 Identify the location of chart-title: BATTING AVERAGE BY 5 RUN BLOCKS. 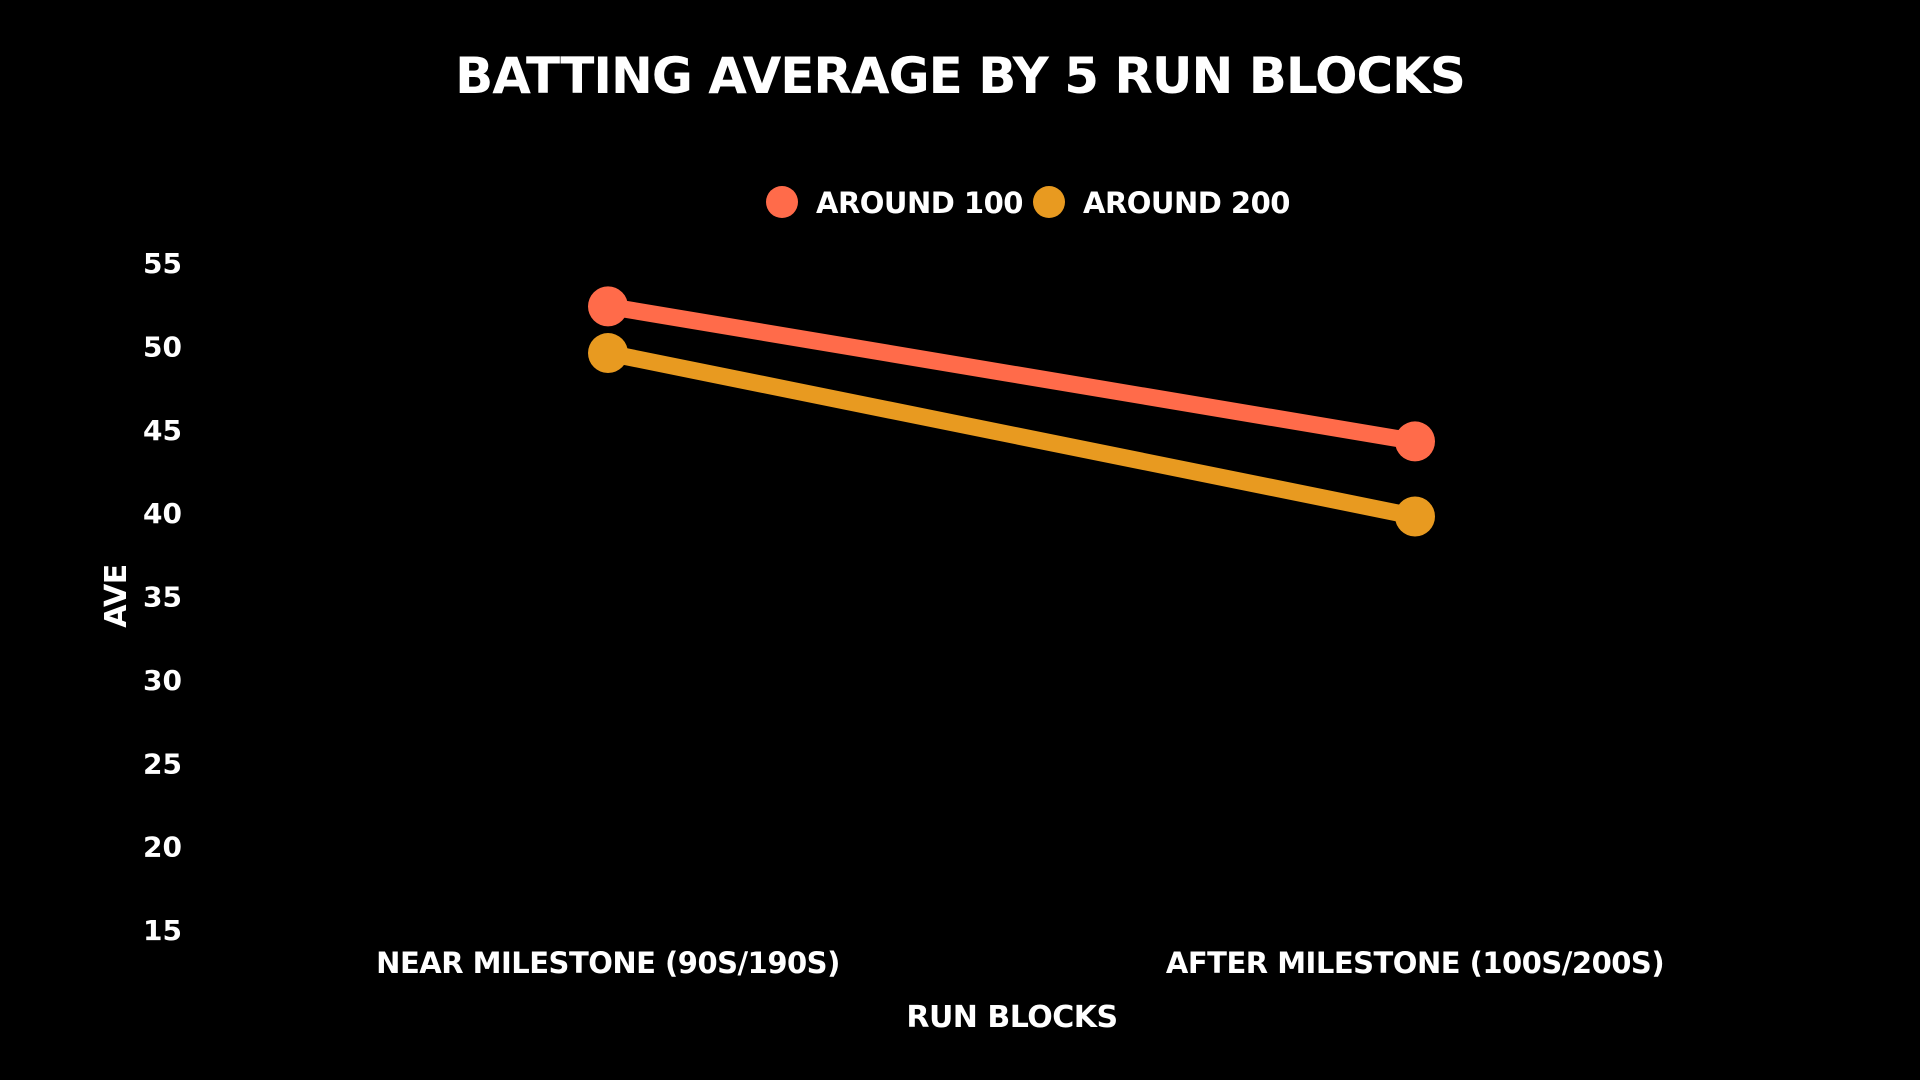
(960, 76).